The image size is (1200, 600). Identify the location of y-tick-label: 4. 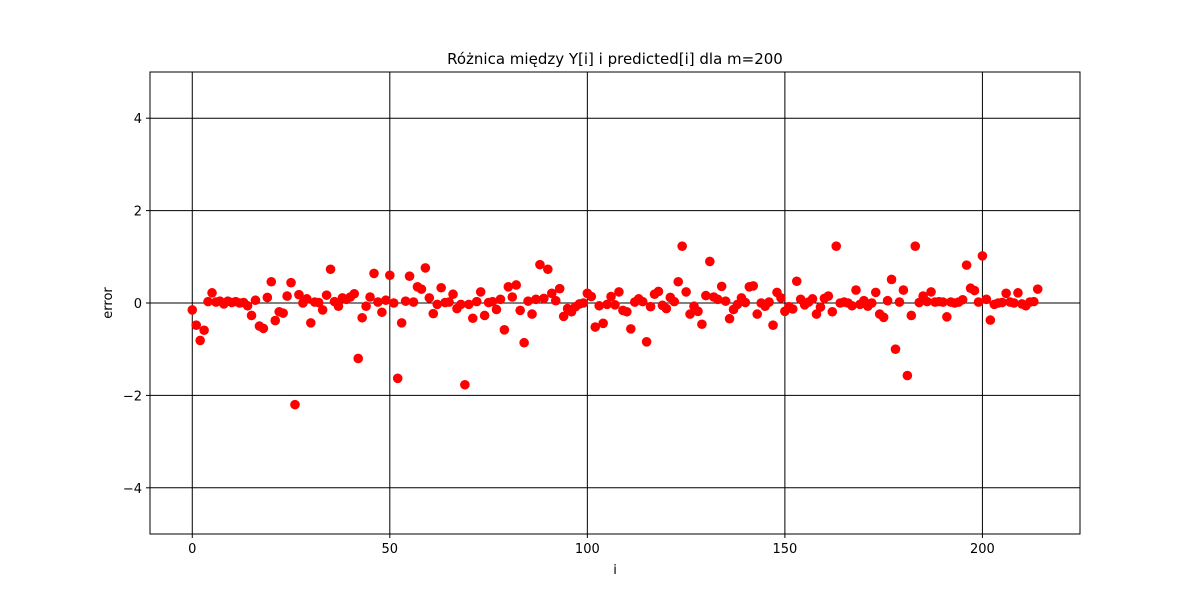
(138, 119).